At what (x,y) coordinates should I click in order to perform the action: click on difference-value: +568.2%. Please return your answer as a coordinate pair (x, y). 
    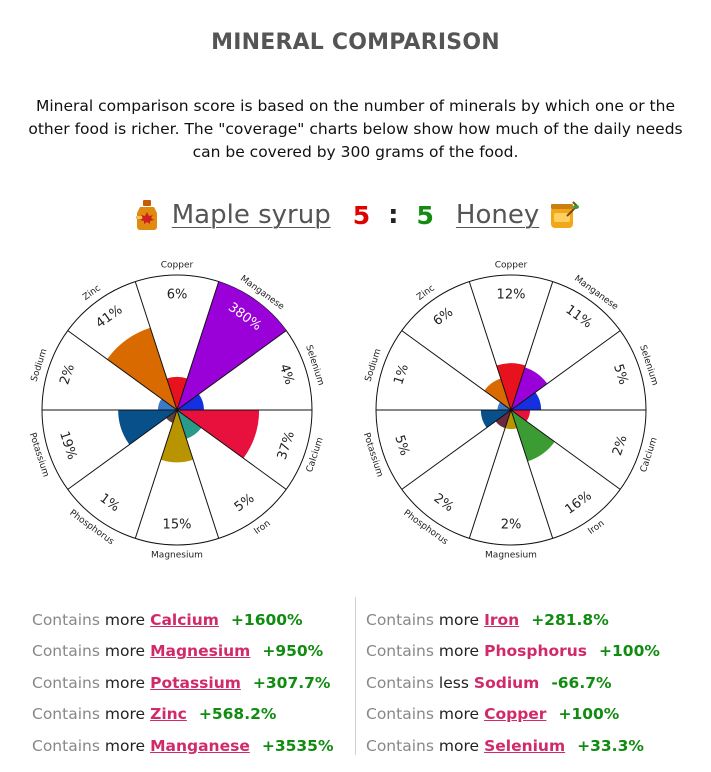
    Looking at the image, I should click on (237, 714).